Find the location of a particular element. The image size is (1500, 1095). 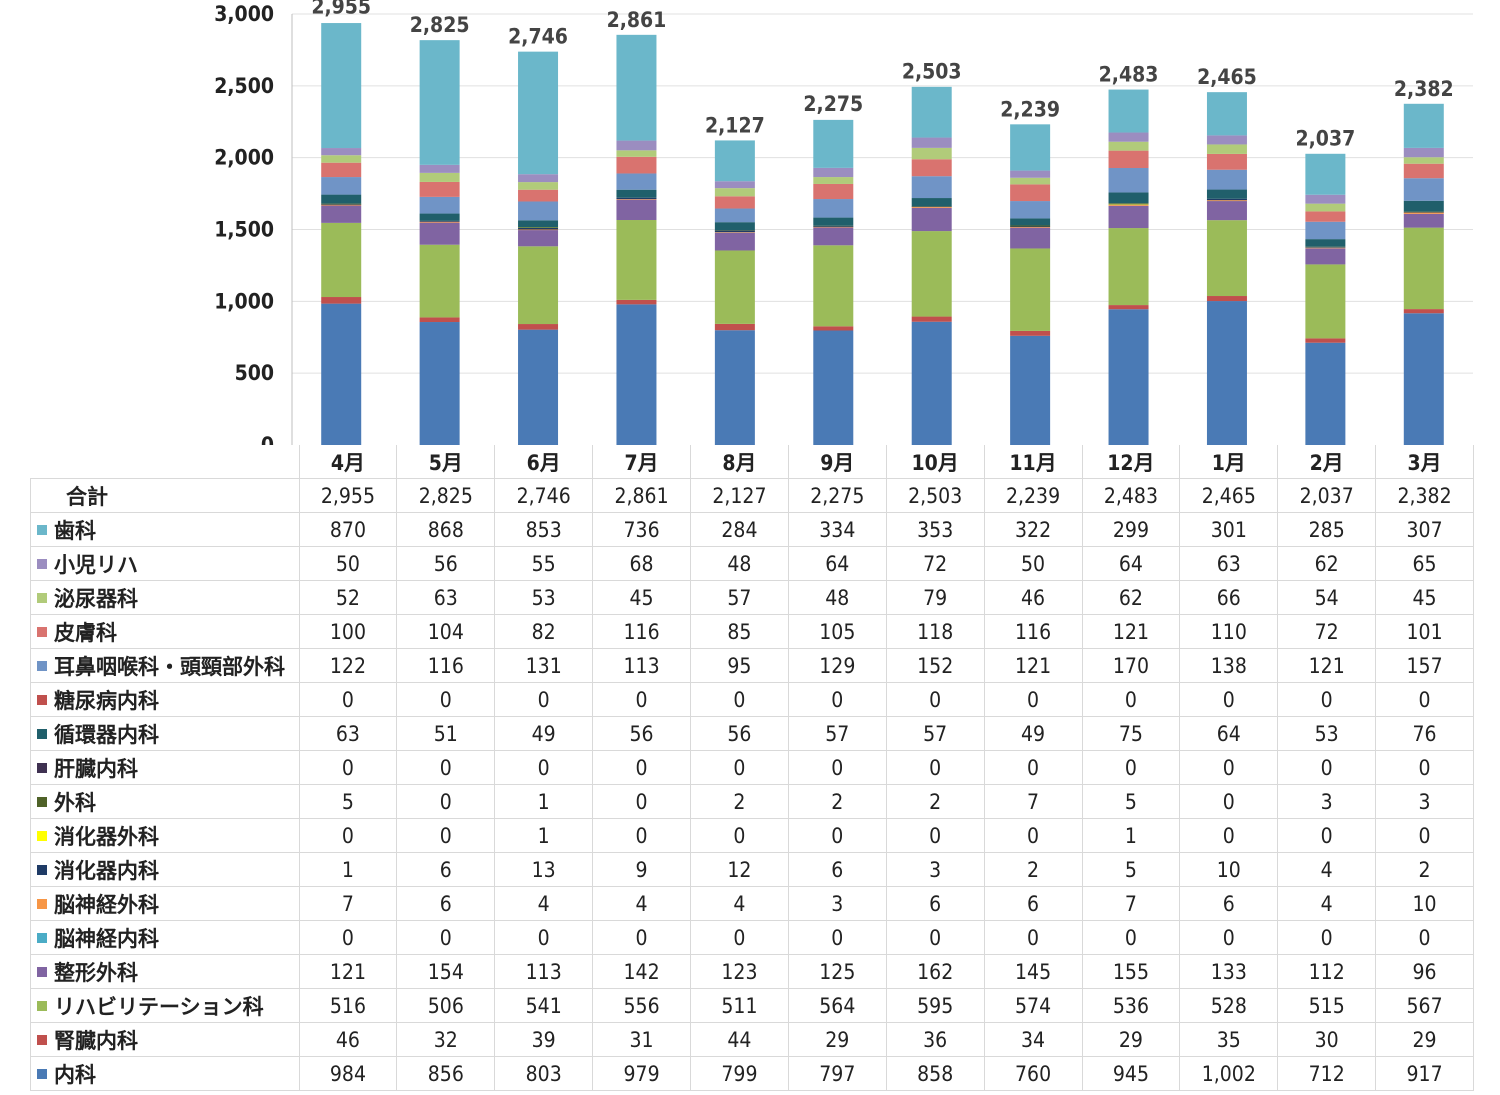

row-label: 脳神経内科 is located at coordinates (165, 937).